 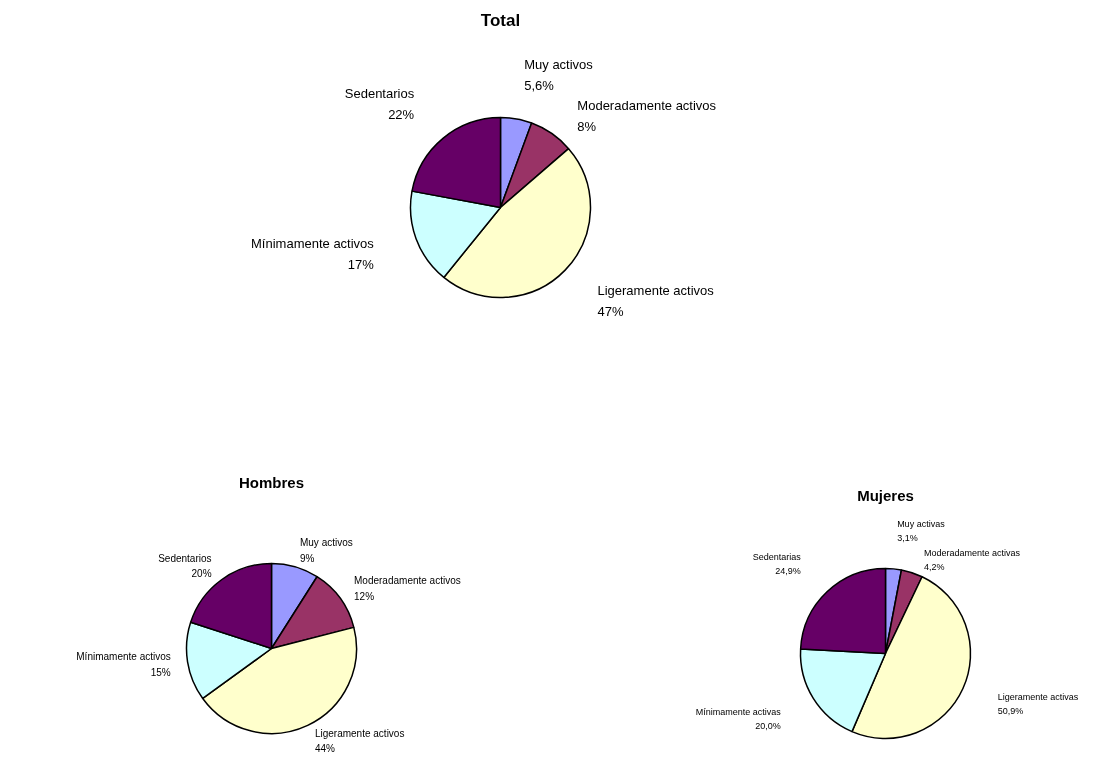 I want to click on data-label: 20%, so click(x=201, y=574).